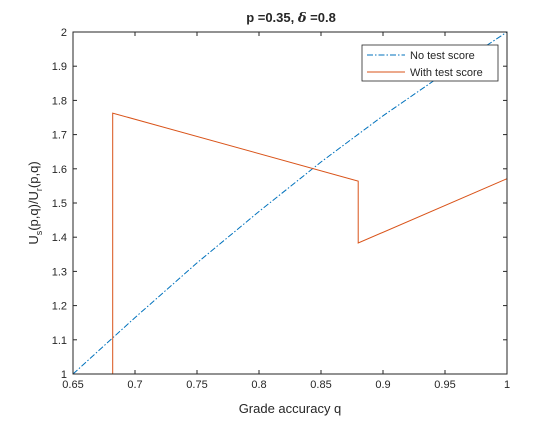 The image size is (560, 425). I want to click on x-tick-label: 0.95, so click(444, 385).